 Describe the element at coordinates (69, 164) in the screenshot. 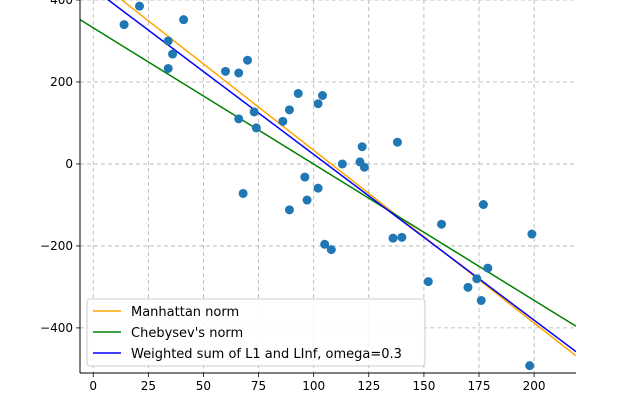

I see `y-tick-label: 0` at that location.